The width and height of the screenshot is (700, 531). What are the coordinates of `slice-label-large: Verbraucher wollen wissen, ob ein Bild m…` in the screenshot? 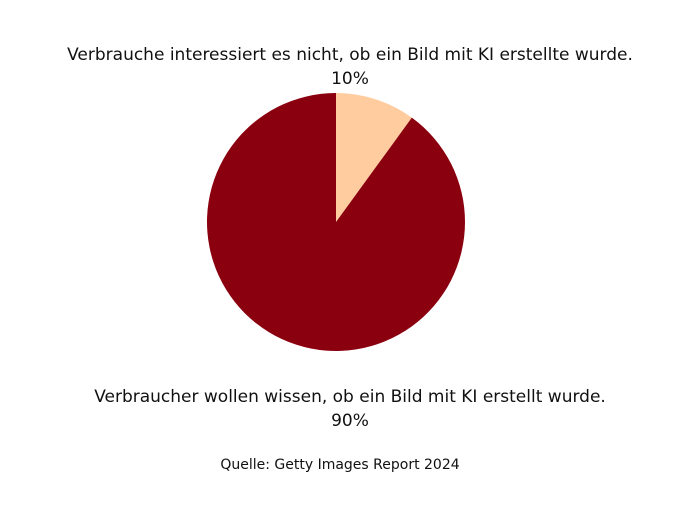 It's located at (350, 409).